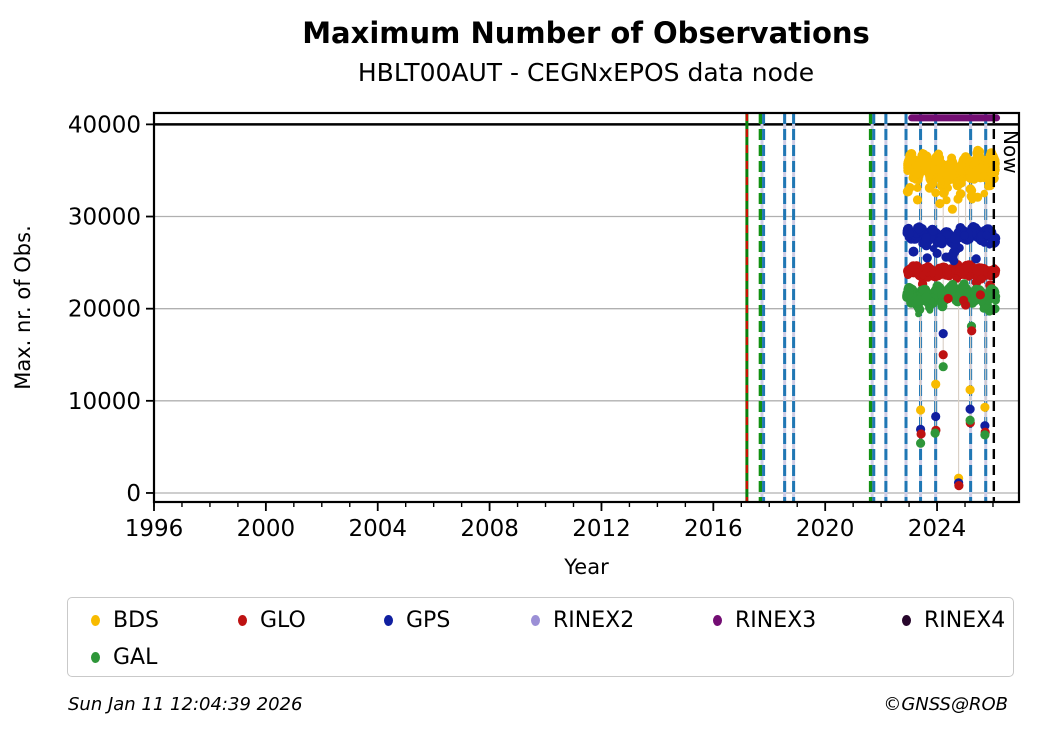  Describe the element at coordinates (377, 529) in the screenshot. I see `x-tick-label: 2004` at that location.